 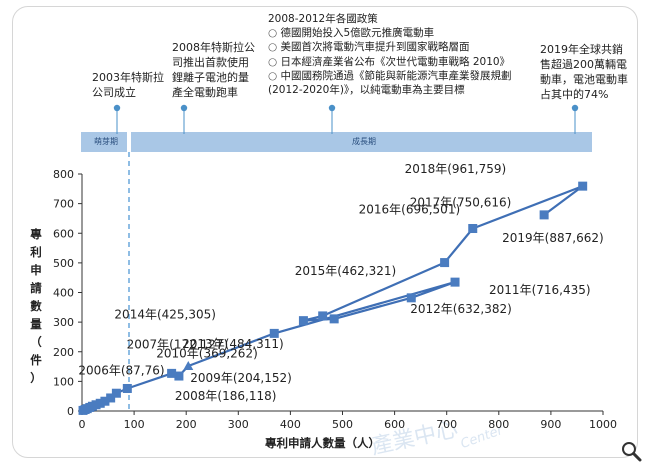 I want to click on y-axis-label-char: 量, so click(x=36, y=324).